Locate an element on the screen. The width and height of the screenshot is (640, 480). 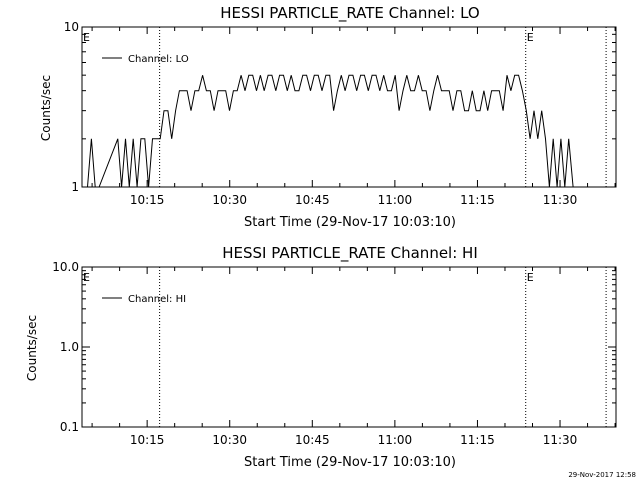
chart-title: HESSI PARTICLE_RATE Channel: LO is located at coordinates (349, 13).